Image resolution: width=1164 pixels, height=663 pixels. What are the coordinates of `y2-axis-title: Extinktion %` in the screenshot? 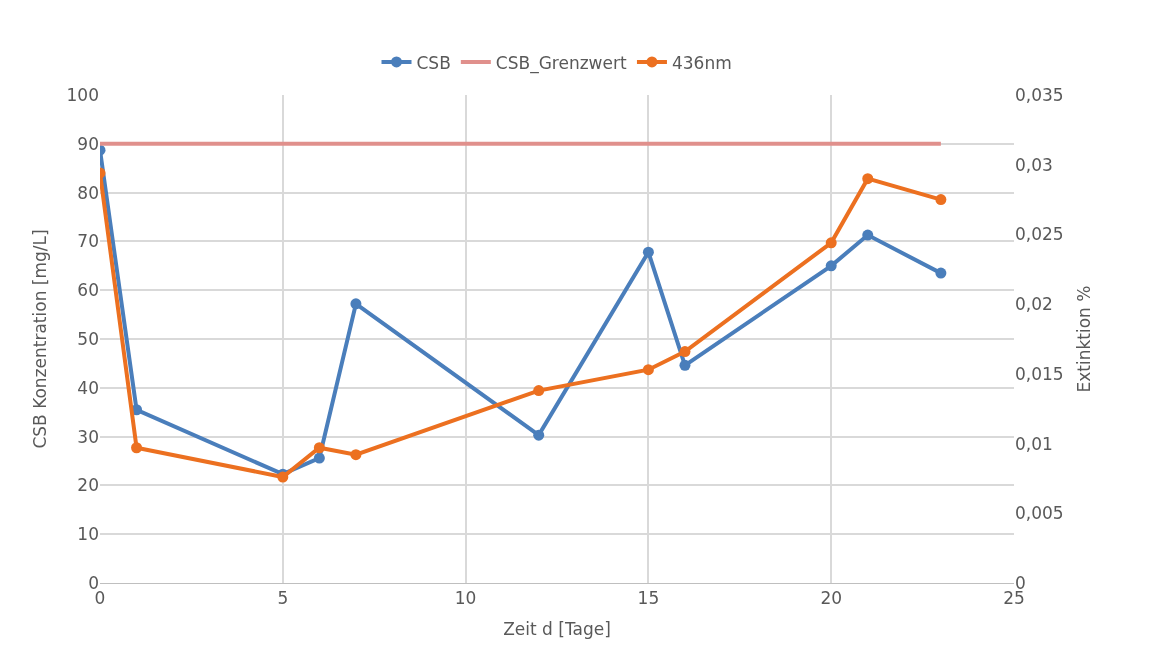 It's located at (1084, 339).